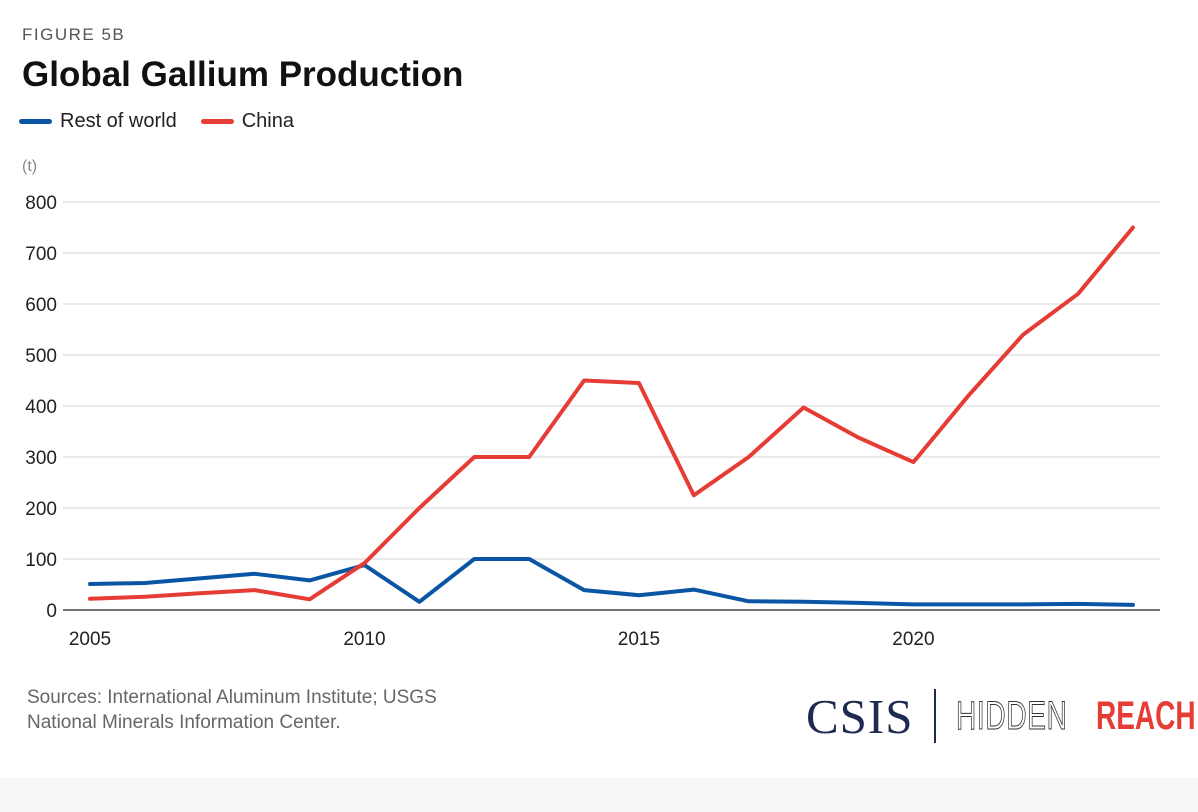 This screenshot has height=812, width=1198. Describe the element at coordinates (639, 639) in the screenshot. I see `x-tick-label-2015: 2015` at that location.